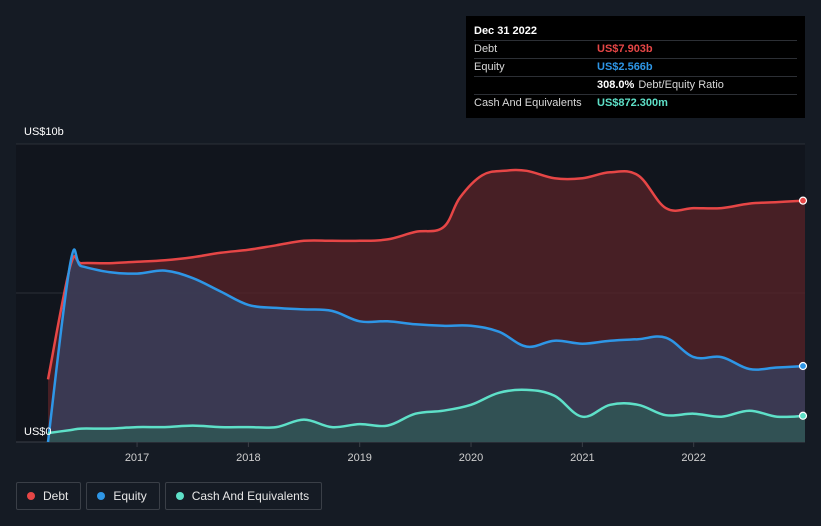 The image size is (821, 526). I want to click on cash-dot-icon, so click(179, 496).